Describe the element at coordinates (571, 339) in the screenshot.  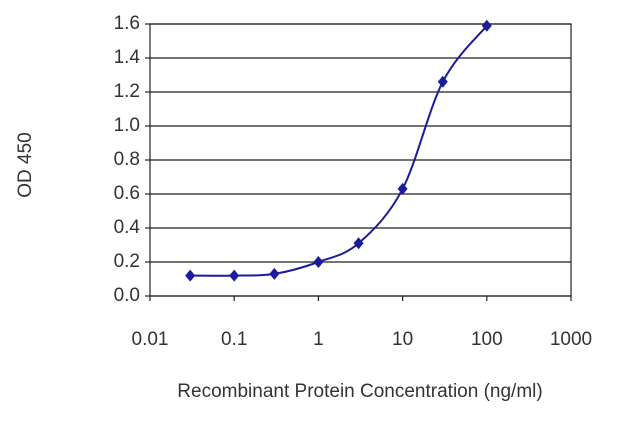
I see `x-tick-label: 1000` at that location.